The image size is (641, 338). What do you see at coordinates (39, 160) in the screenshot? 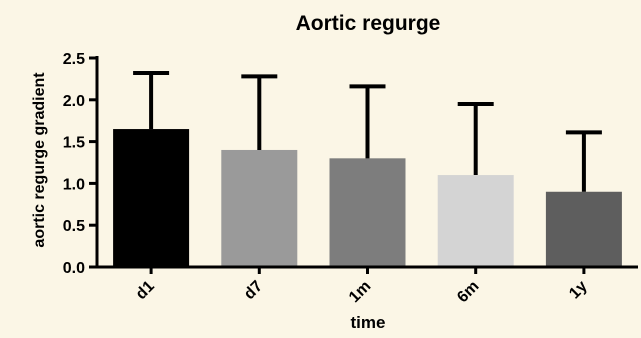
I see `y-axis-title: aortic regurge gradient` at bounding box center [39, 160].